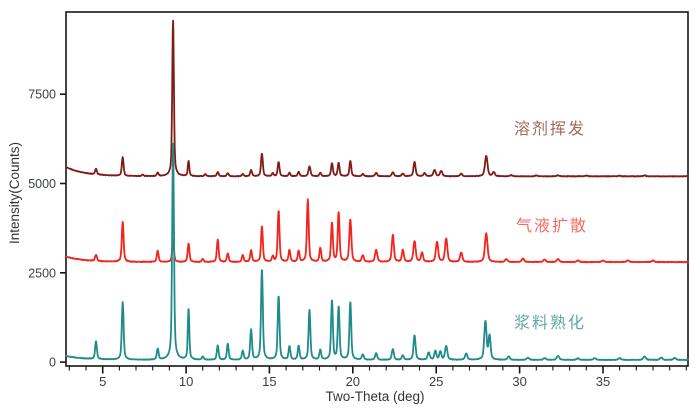 This screenshot has height=414, width=700. What do you see at coordinates (550, 323) in the screenshot?
I see `series-label-slurry-aging: 浆料熟化` at bounding box center [550, 323].